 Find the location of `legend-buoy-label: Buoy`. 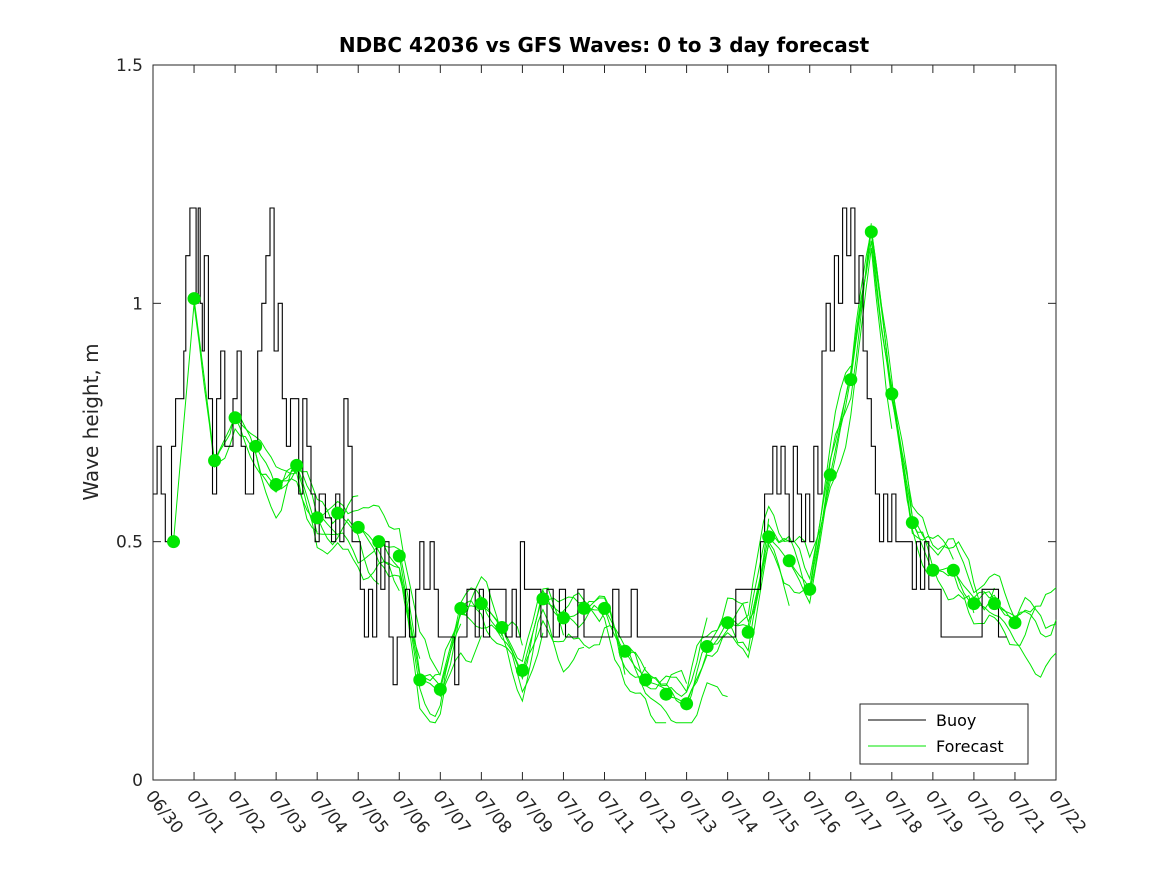

legend-buoy-label: Buoy is located at coordinates (956, 720).